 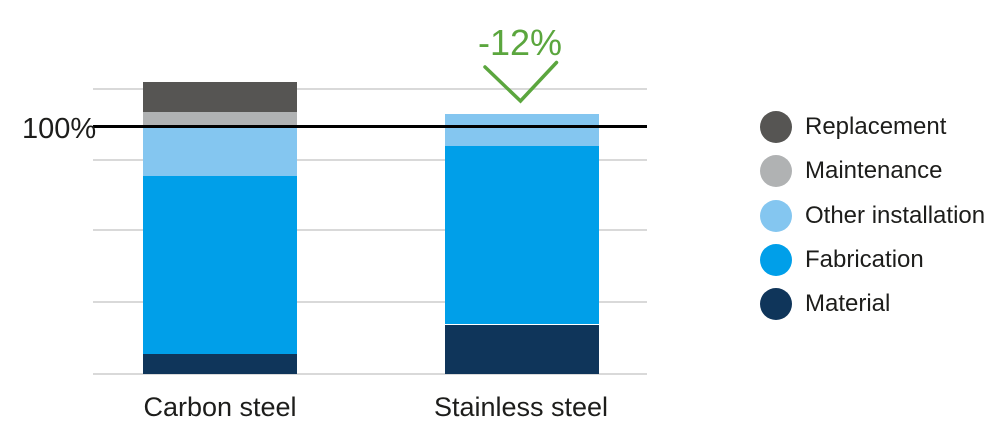 What do you see at coordinates (776, 127) in the screenshot?
I see `legend-swatch-replacement` at bounding box center [776, 127].